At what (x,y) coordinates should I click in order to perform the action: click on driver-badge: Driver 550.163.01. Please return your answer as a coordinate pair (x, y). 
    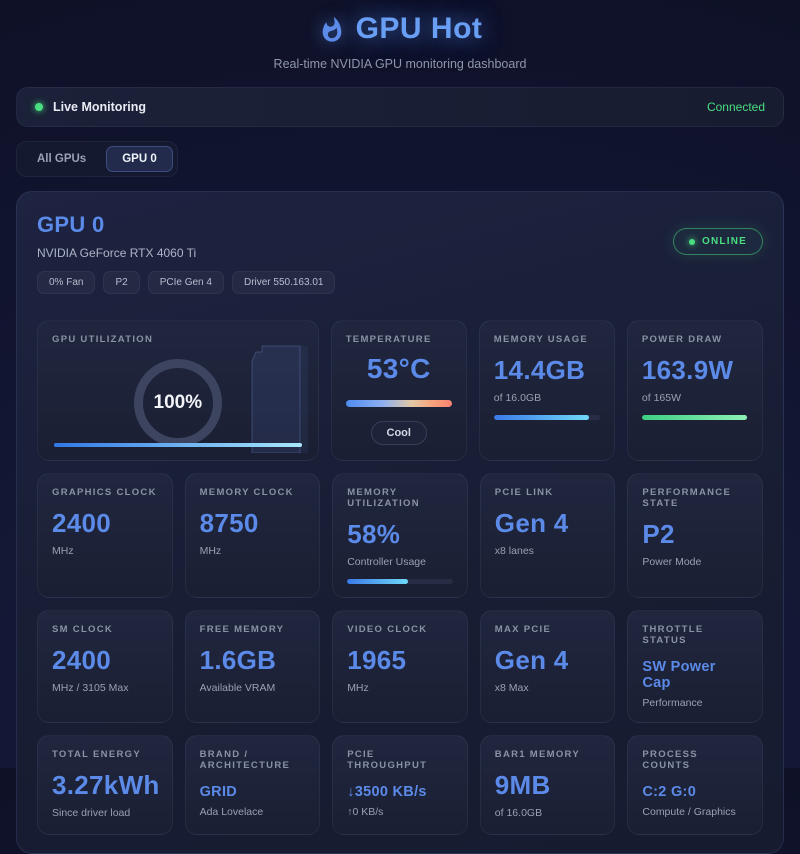
    Looking at the image, I should click on (283, 282).